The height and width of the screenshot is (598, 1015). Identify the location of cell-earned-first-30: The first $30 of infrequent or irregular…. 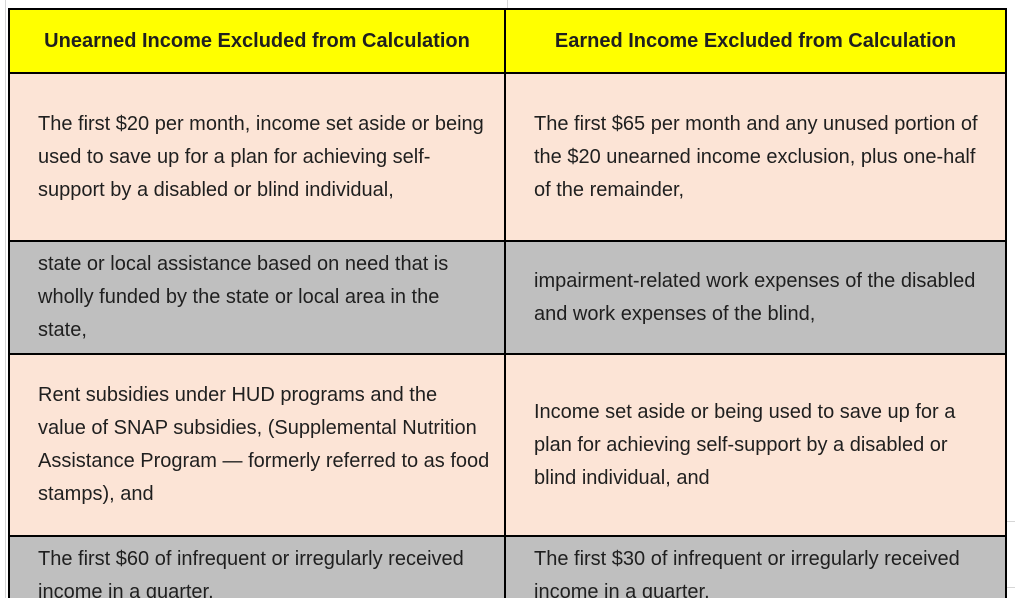
(755, 566).